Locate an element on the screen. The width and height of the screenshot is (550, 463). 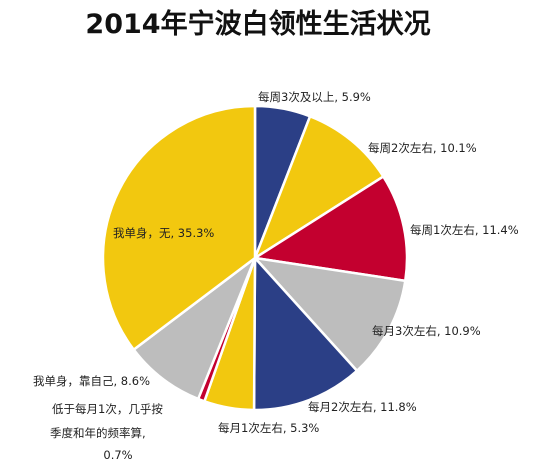
label-weekly-3plus: 每周3次及以上, 5.9% is located at coordinates (314, 97).